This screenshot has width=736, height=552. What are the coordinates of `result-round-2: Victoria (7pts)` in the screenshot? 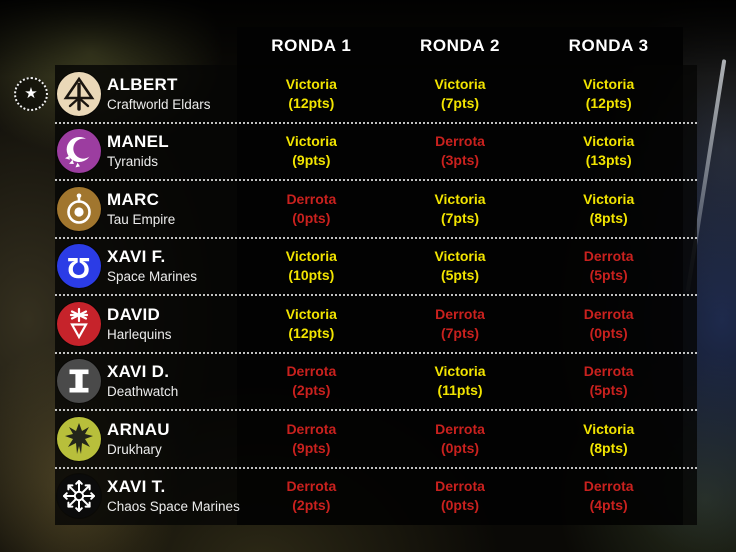 It's located at (460, 209).